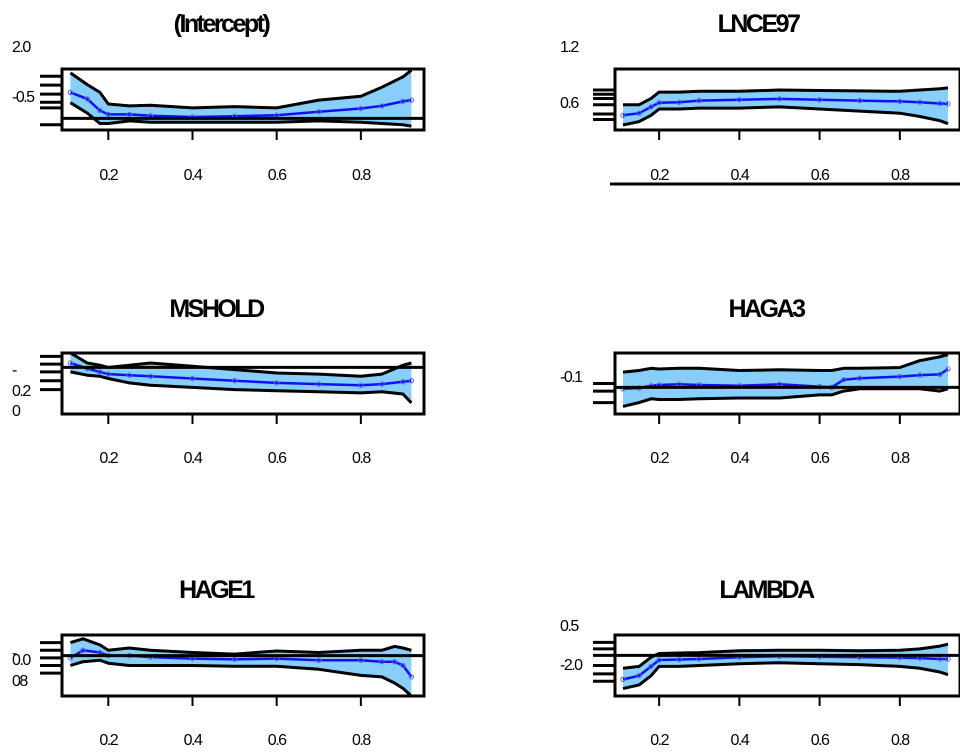 The width and height of the screenshot is (960, 753). What do you see at coordinates (16, 411) in the screenshot?
I see `y-tick-label: 0` at bounding box center [16, 411].